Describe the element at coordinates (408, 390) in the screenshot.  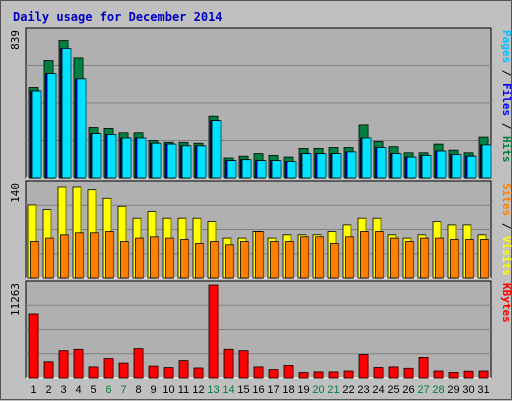
I see `x-tick-label: 26` at that location.